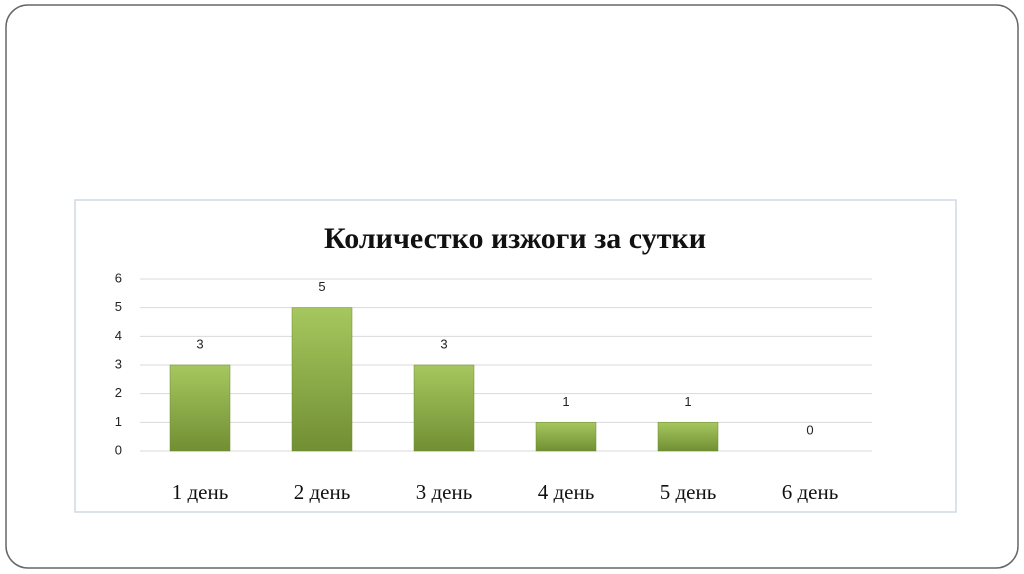 The image size is (1024, 574). Describe the element at coordinates (809, 429) in the screenshot. I see `data-label: 0` at that location.